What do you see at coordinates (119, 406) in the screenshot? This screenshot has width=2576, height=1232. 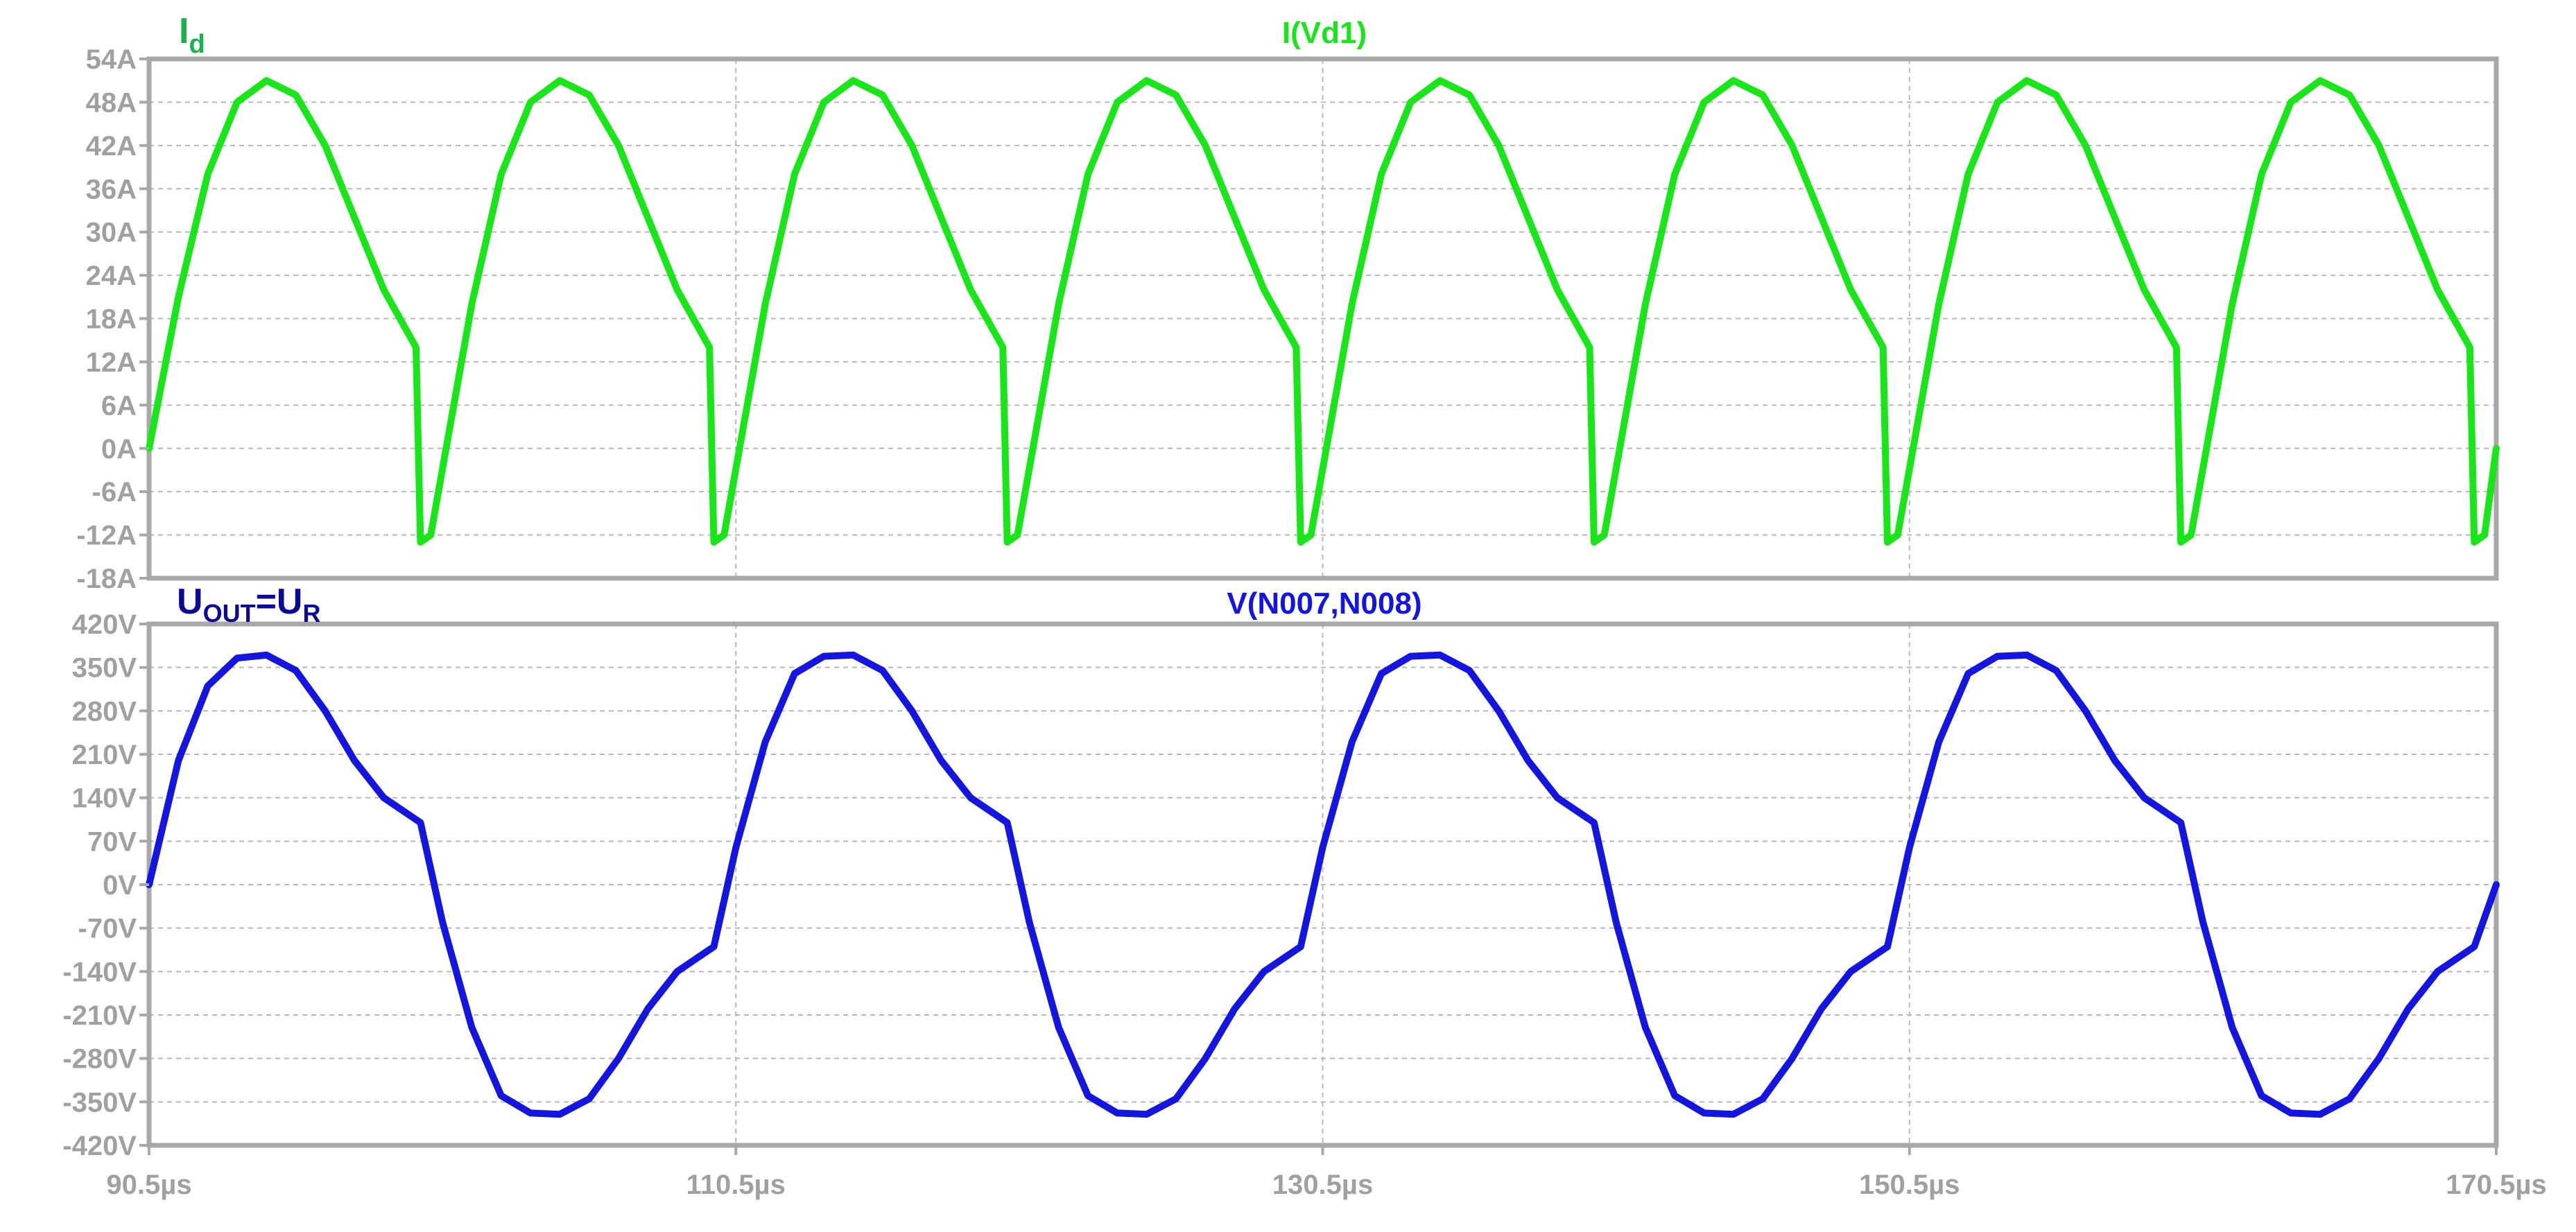 I see `y-tick-label: 6A` at bounding box center [119, 406].